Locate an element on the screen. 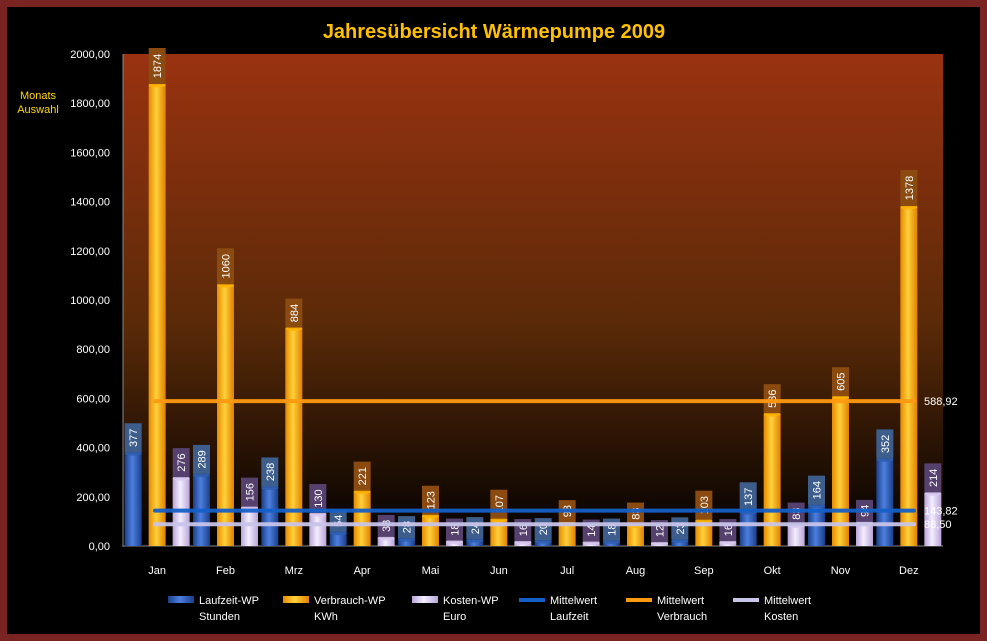 The image size is (987, 641). y-tick-label: 200,00 is located at coordinates (93, 498).